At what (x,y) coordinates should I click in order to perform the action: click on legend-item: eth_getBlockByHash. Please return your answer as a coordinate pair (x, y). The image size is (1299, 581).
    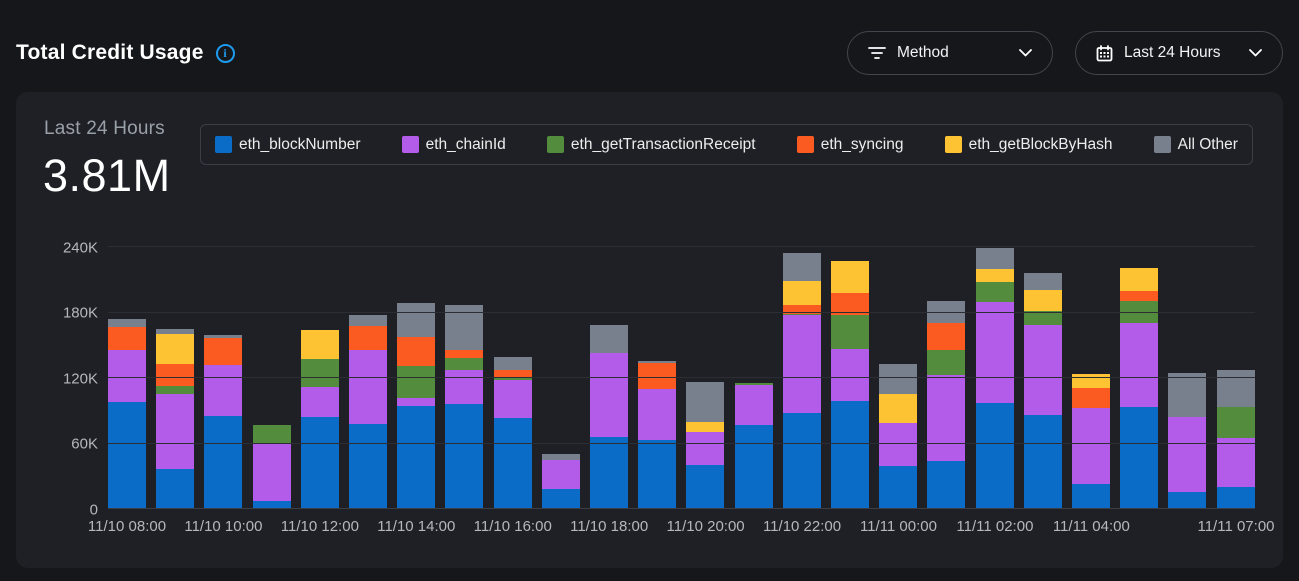
    Looking at the image, I should click on (1028, 144).